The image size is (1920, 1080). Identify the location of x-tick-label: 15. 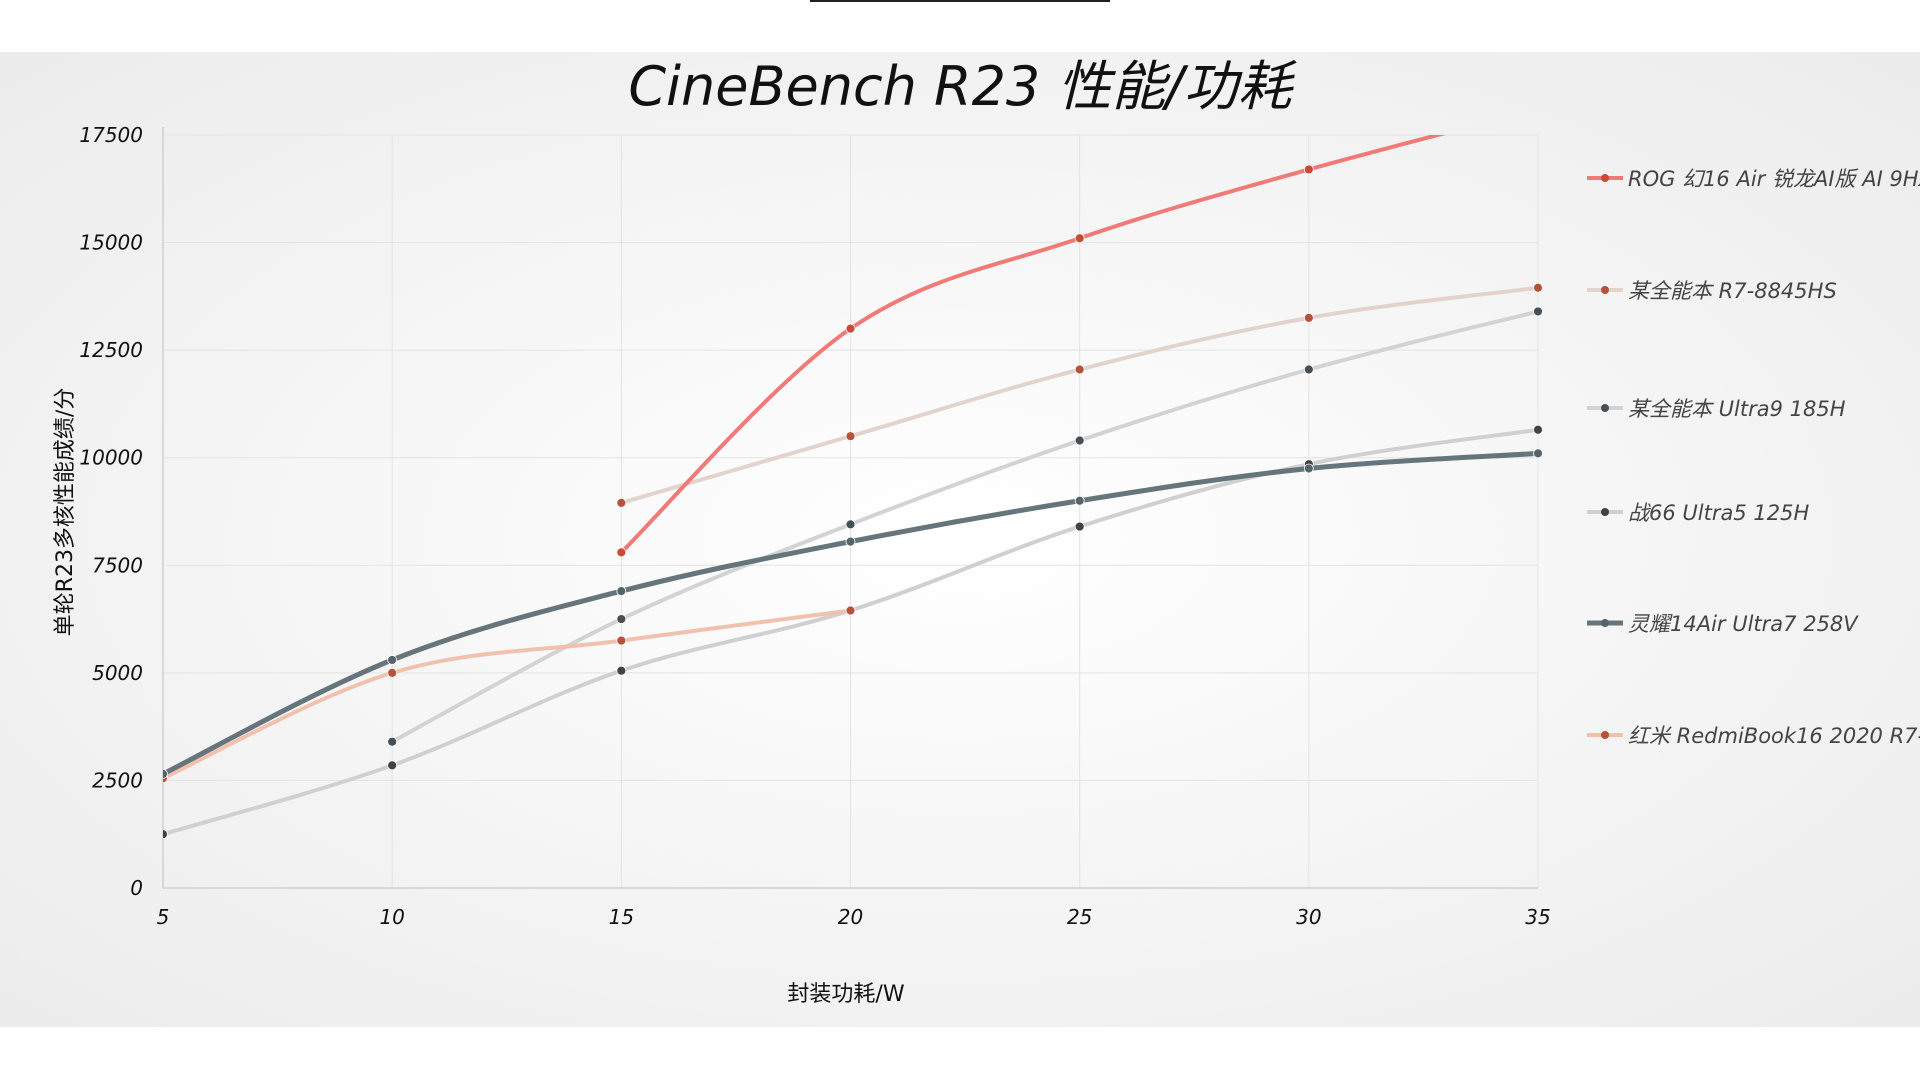
(621, 917).